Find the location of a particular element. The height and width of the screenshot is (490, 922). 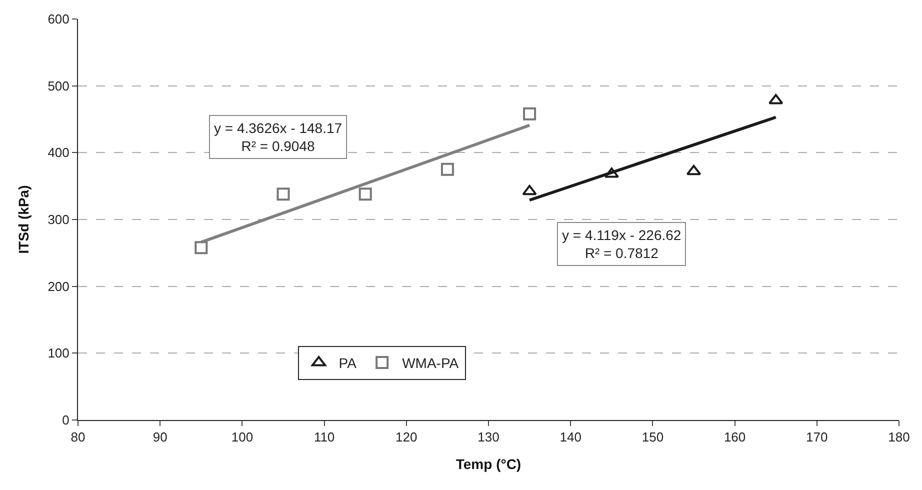

y-tick-label: 600 is located at coordinates (59, 19).